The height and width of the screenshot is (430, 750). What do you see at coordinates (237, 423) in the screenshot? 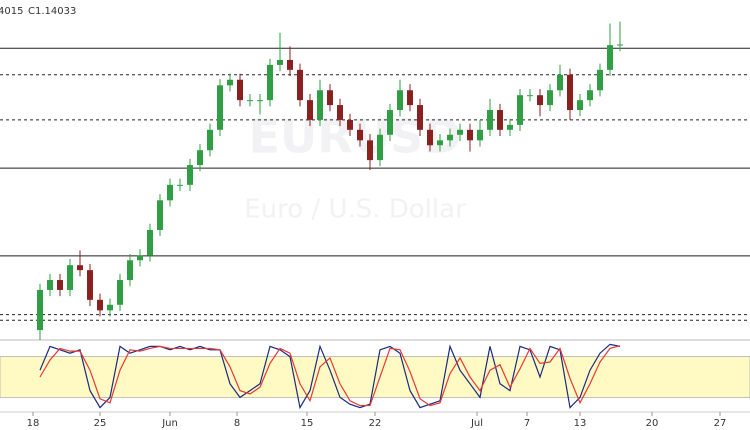
I see `x-tick-label: 8` at bounding box center [237, 423].